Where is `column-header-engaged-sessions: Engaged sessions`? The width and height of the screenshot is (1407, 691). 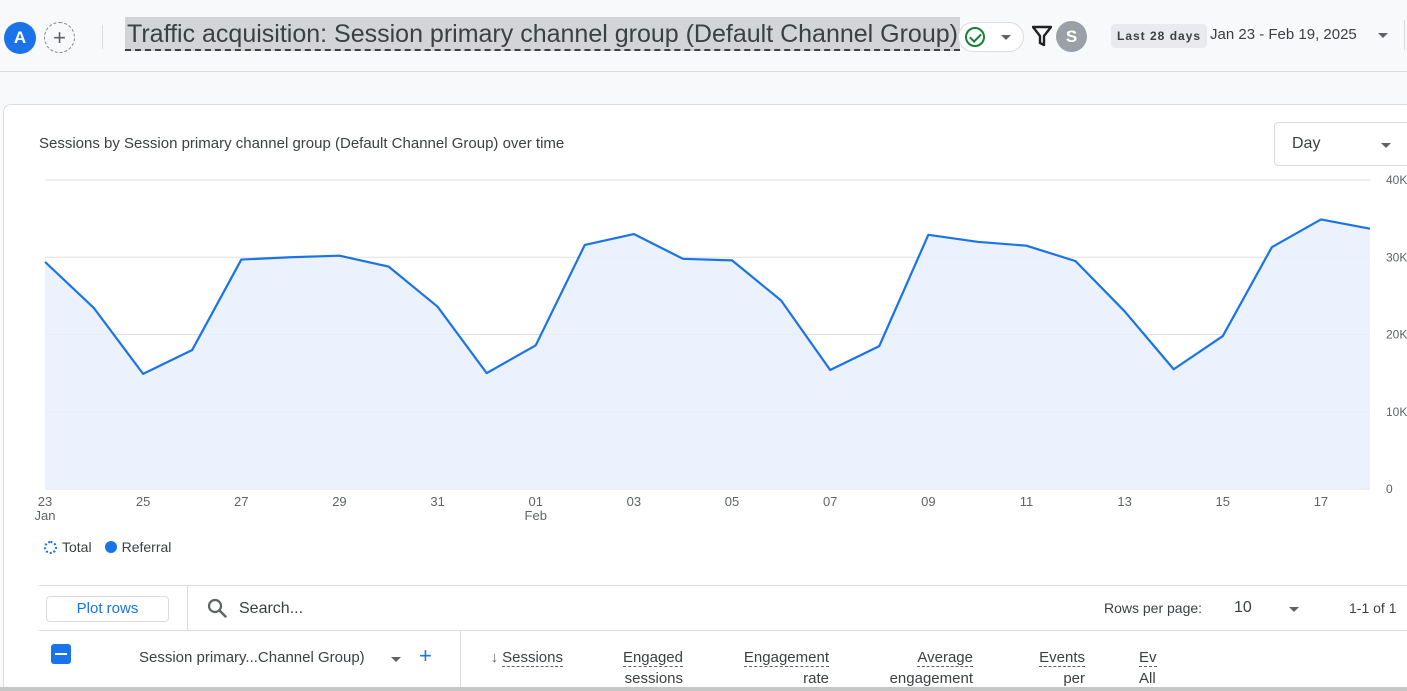 column-header-engaged-sessions: Engaged sessions is located at coordinates (652, 668).